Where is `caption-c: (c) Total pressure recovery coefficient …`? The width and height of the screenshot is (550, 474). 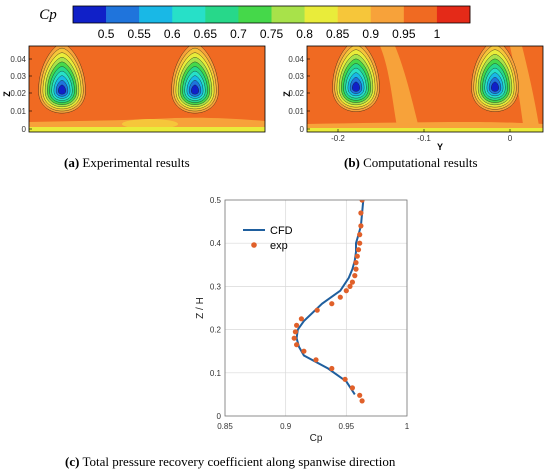 caption-c: (c) Total pressure recovery coefficient … is located at coordinates (230, 462).